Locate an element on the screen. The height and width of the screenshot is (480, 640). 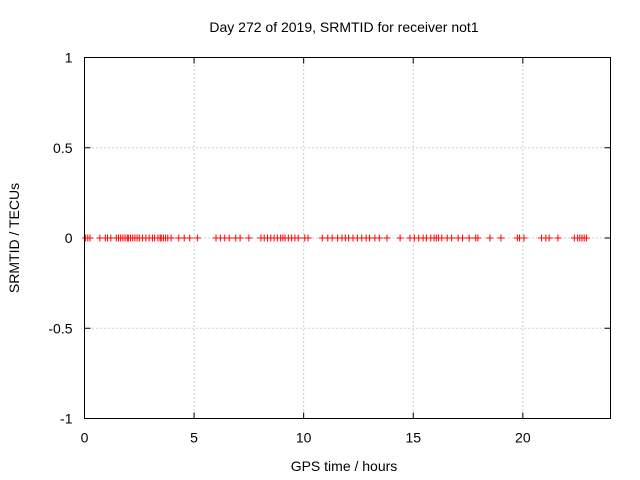
y-tick-label: 0.5 is located at coordinates (63, 148).